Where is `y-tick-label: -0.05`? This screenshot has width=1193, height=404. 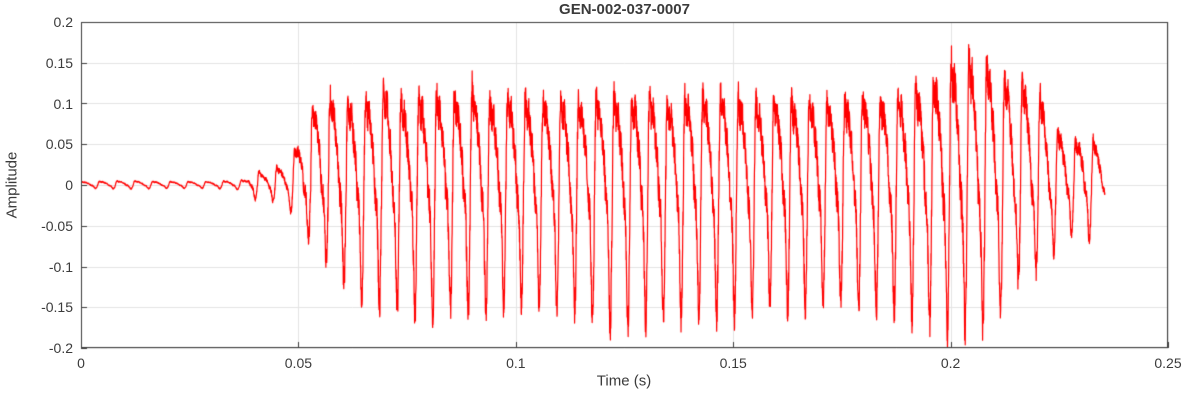
y-tick-label: -0.05 is located at coordinates (57, 225).